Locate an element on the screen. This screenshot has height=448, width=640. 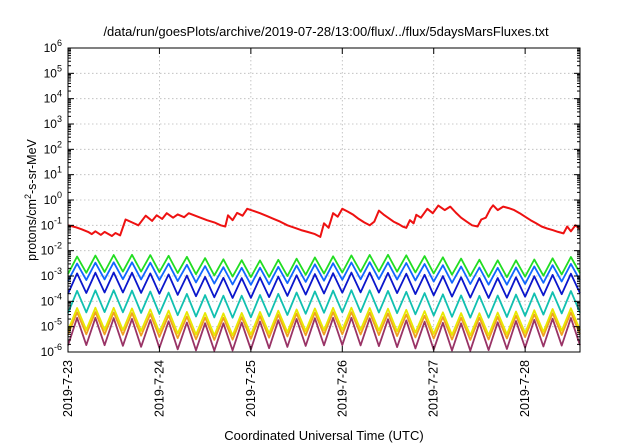
y-tick-label: 10⁻¹ is located at coordinates (51, 223).